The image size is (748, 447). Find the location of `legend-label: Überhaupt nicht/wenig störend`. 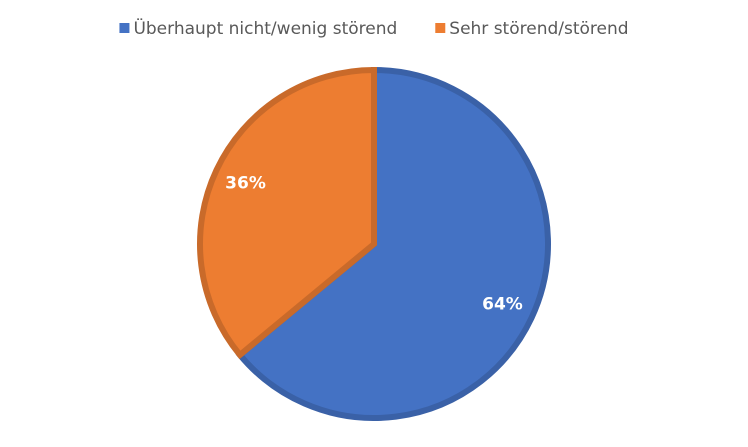

legend-label: Überhaupt nicht/wenig störend is located at coordinates (265, 28).